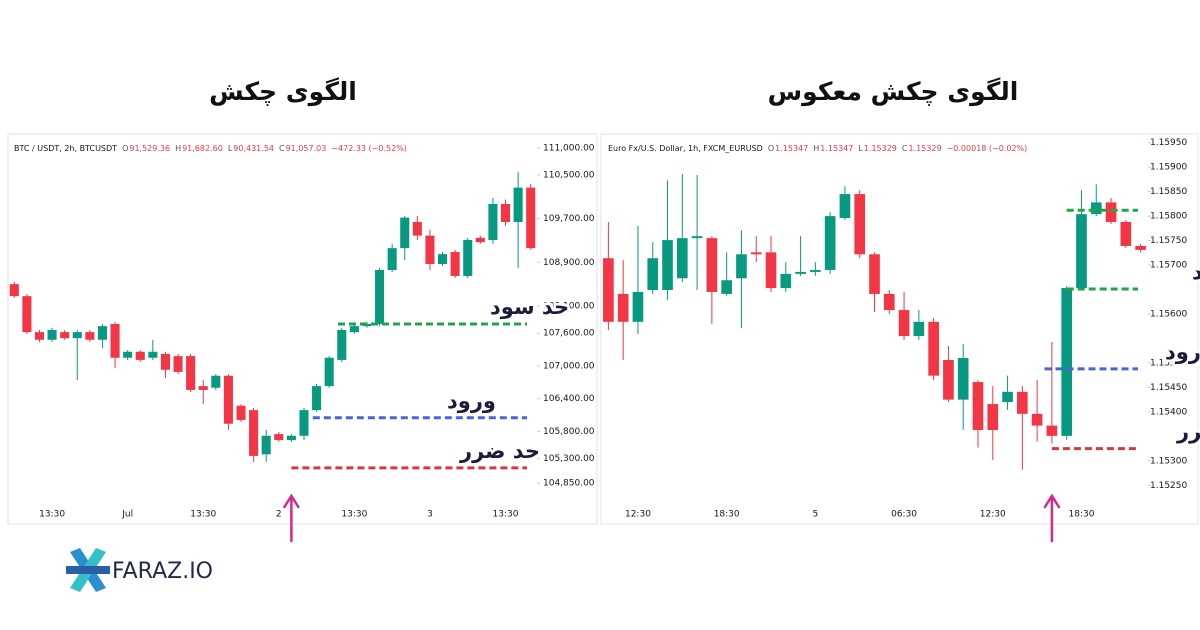  What do you see at coordinates (1168, 143) in the screenshot?
I see `y-tick-label: 1.15950` at bounding box center [1168, 143].